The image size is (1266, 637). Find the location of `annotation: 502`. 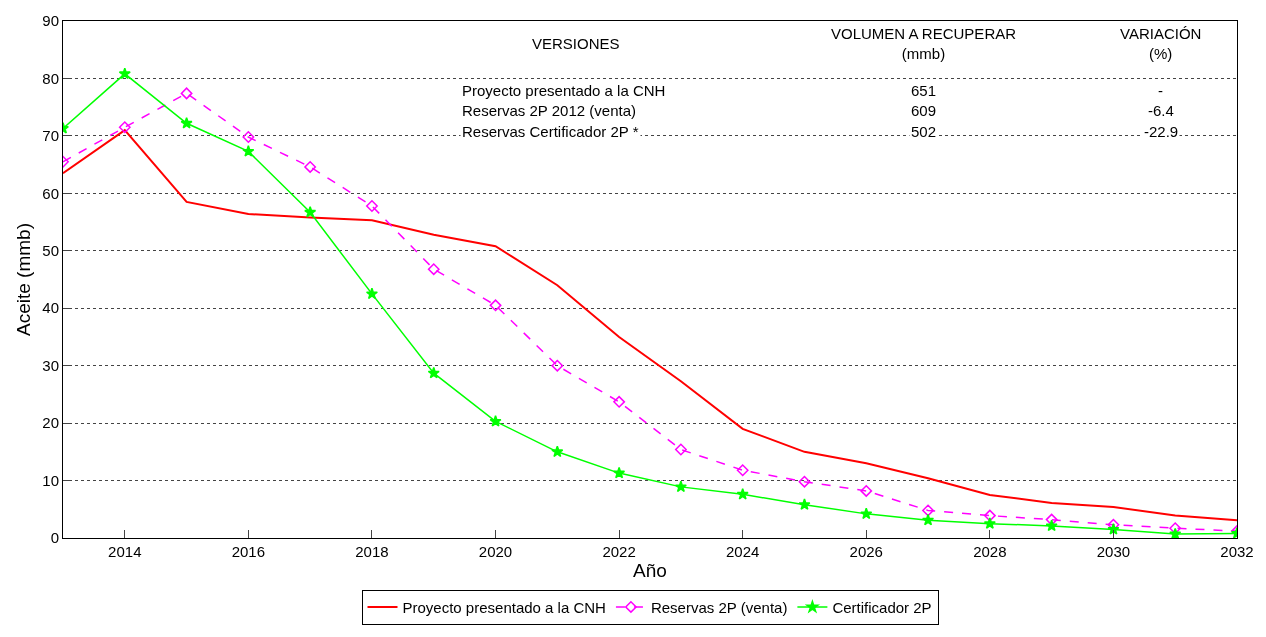

annotation: 502 is located at coordinates (924, 131).